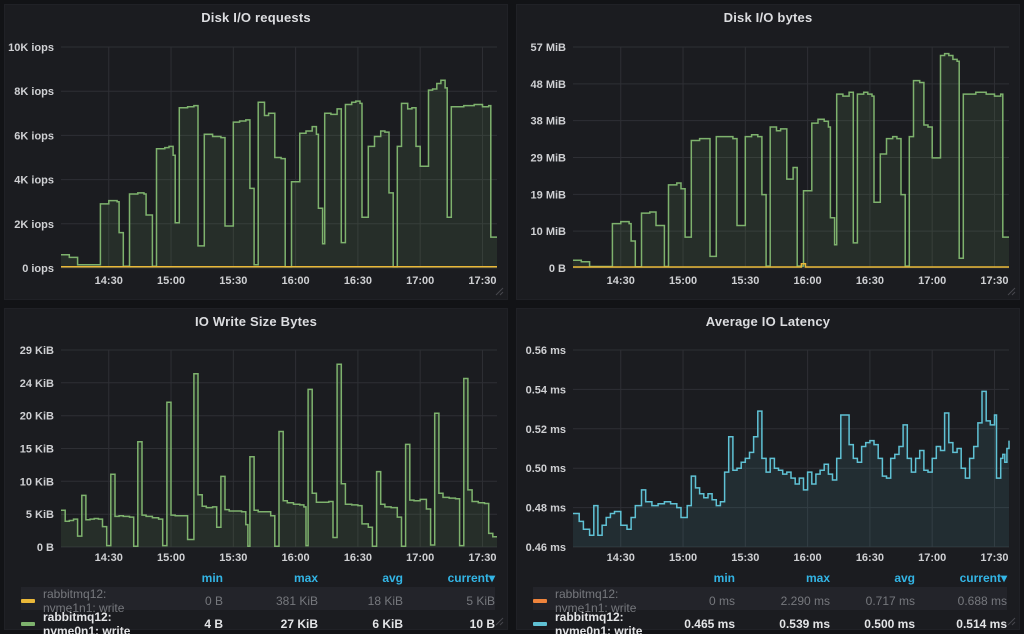  What do you see at coordinates (546, 390) in the screenshot?
I see `y-axis-tick-label: 0.54 ms` at bounding box center [546, 390].